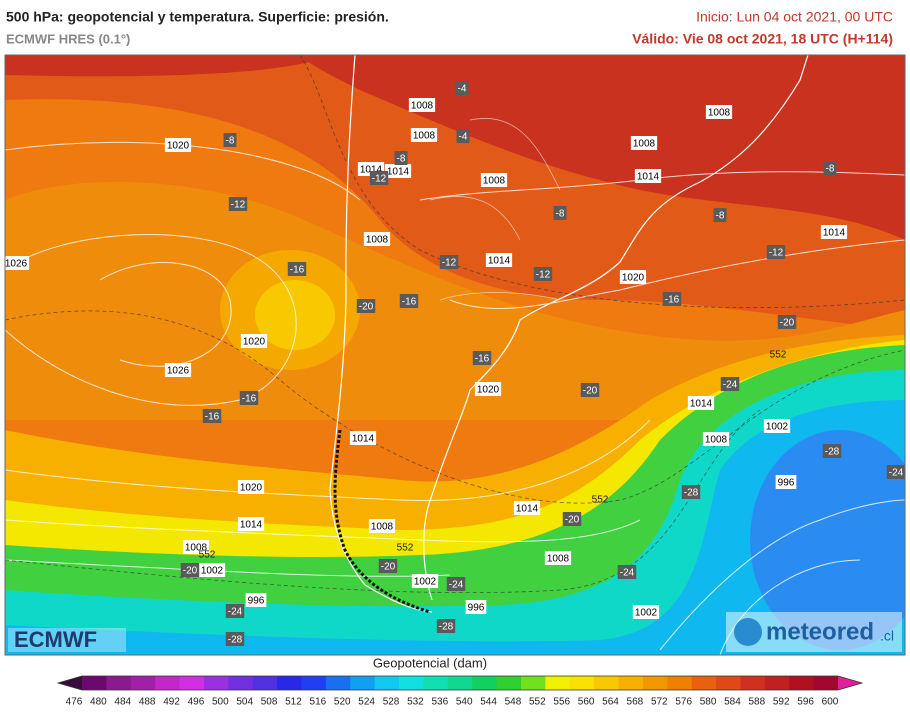  Describe the element at coordinates (256, 600) in the screenshot. I see `isobar-label: 996` at that location.